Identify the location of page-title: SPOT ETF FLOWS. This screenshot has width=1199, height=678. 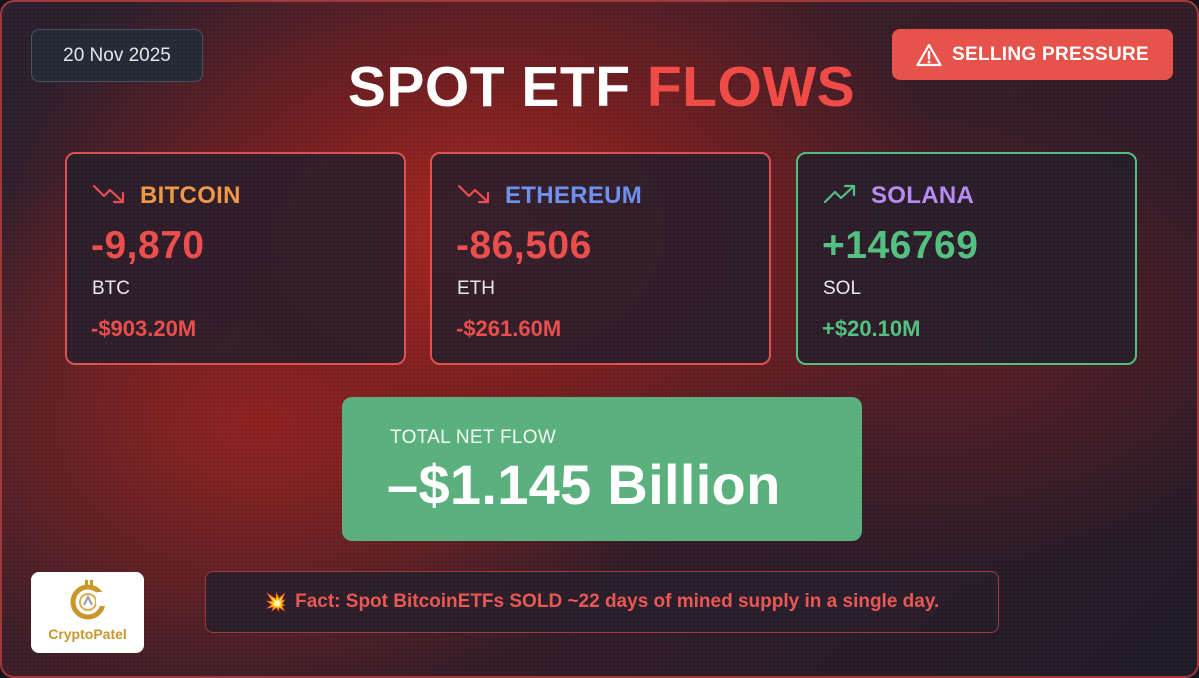
(599, 87).